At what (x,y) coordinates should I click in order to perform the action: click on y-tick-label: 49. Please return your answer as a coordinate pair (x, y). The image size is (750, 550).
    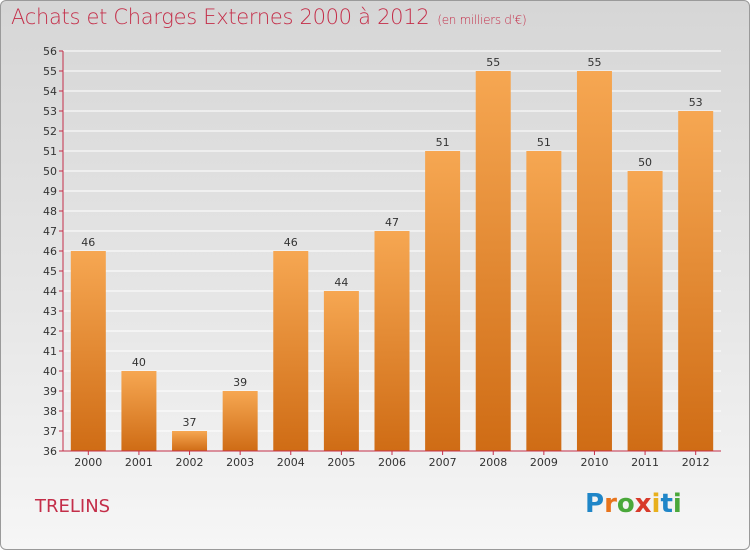
    Looking at the image, I should click on (50, 191).